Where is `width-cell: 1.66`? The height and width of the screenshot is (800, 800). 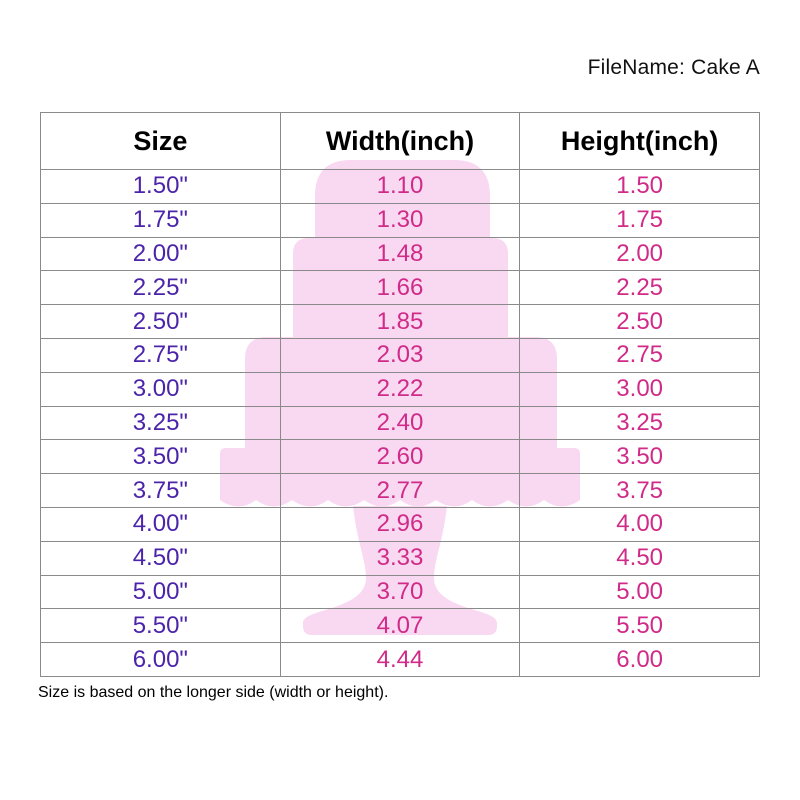
width-cell: 1.66 is located at coordinates (400, 288).